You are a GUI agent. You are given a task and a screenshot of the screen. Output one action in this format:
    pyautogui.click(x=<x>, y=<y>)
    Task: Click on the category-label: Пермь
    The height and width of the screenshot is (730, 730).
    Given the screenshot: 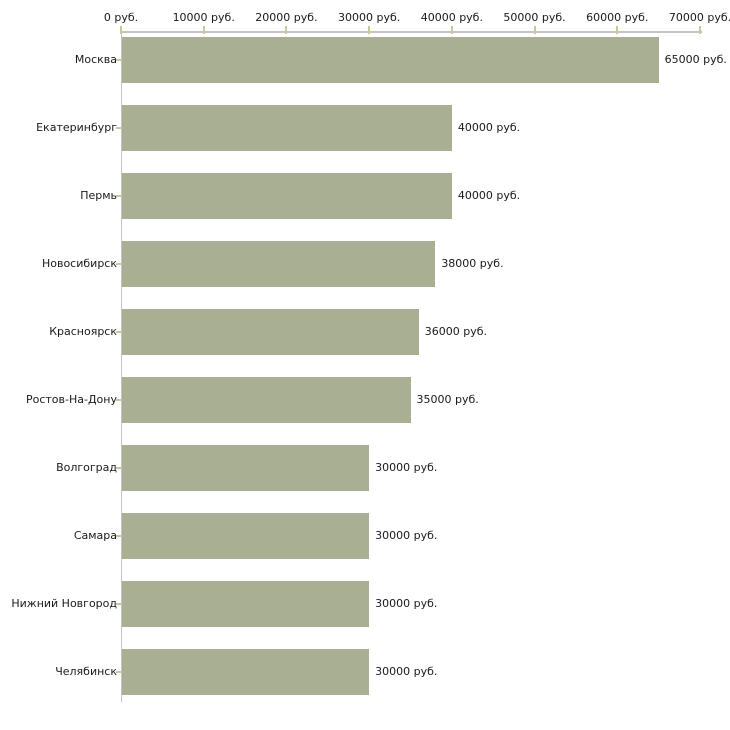 What is the action you would take?
    pyautogui.click(x=98, y=195)
    